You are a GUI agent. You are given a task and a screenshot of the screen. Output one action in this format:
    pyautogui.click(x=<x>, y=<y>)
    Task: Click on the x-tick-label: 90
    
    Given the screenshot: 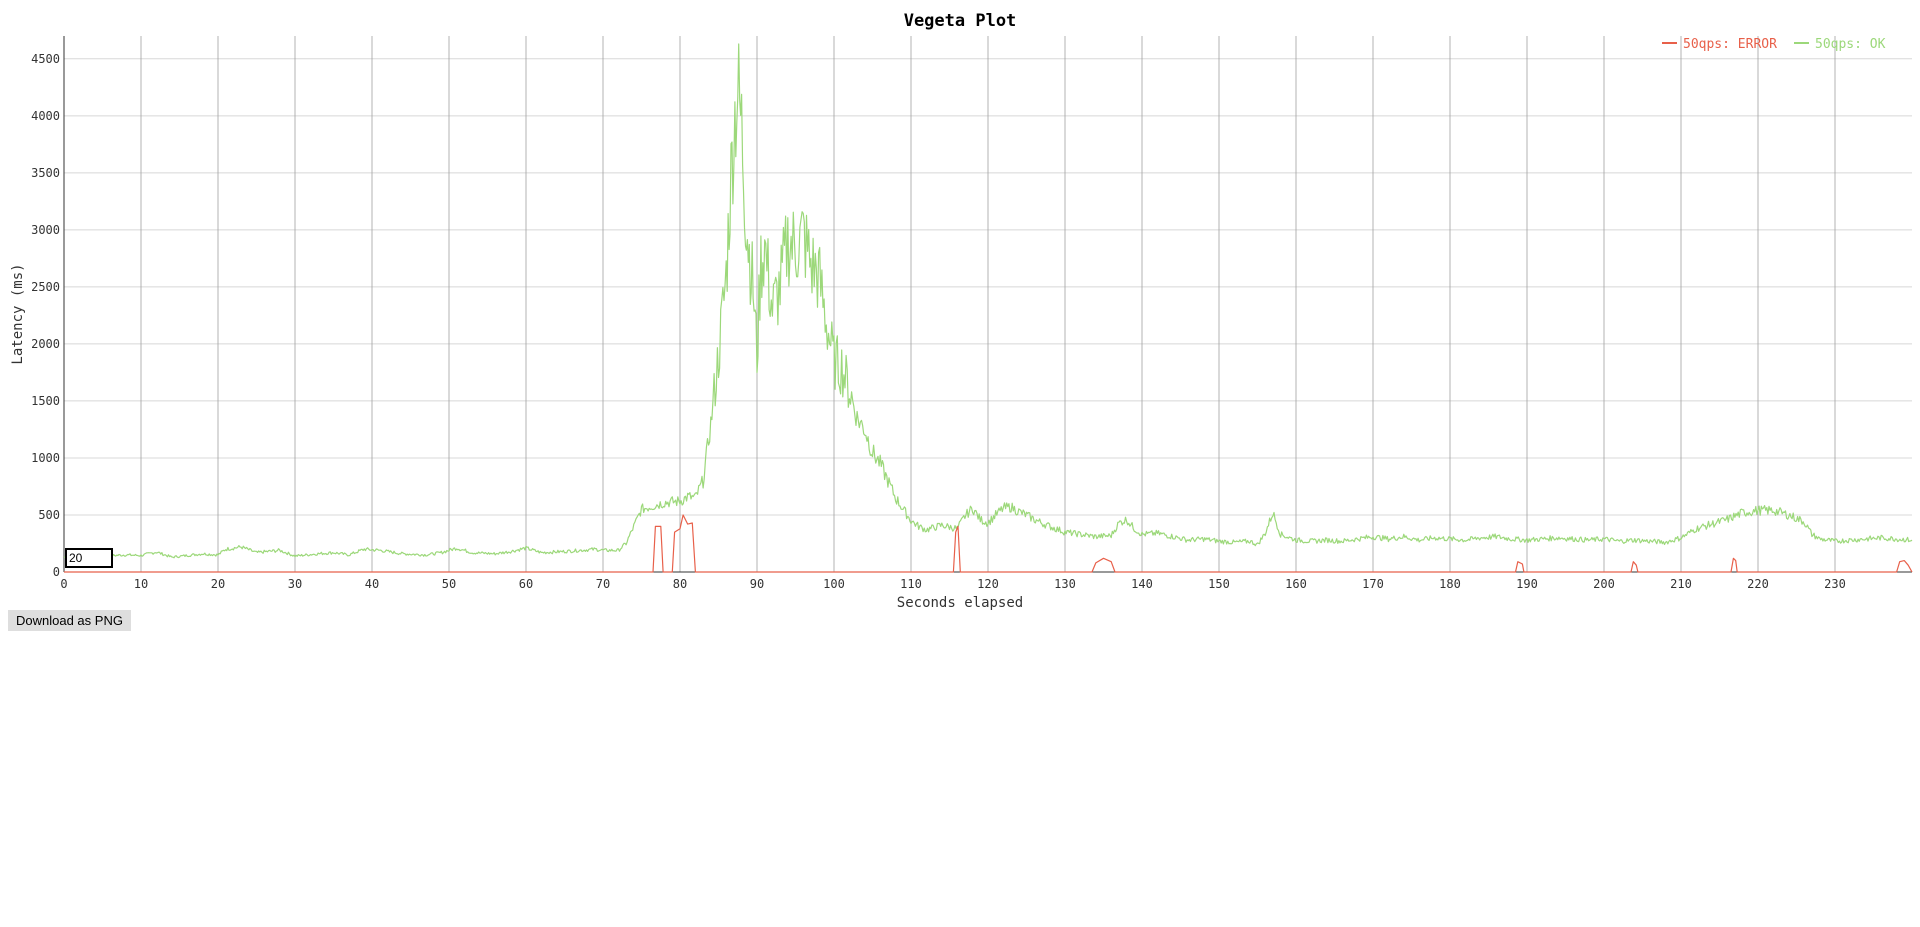 What is the action you would take?
    pyautogui.click(x=757, y=584)
    